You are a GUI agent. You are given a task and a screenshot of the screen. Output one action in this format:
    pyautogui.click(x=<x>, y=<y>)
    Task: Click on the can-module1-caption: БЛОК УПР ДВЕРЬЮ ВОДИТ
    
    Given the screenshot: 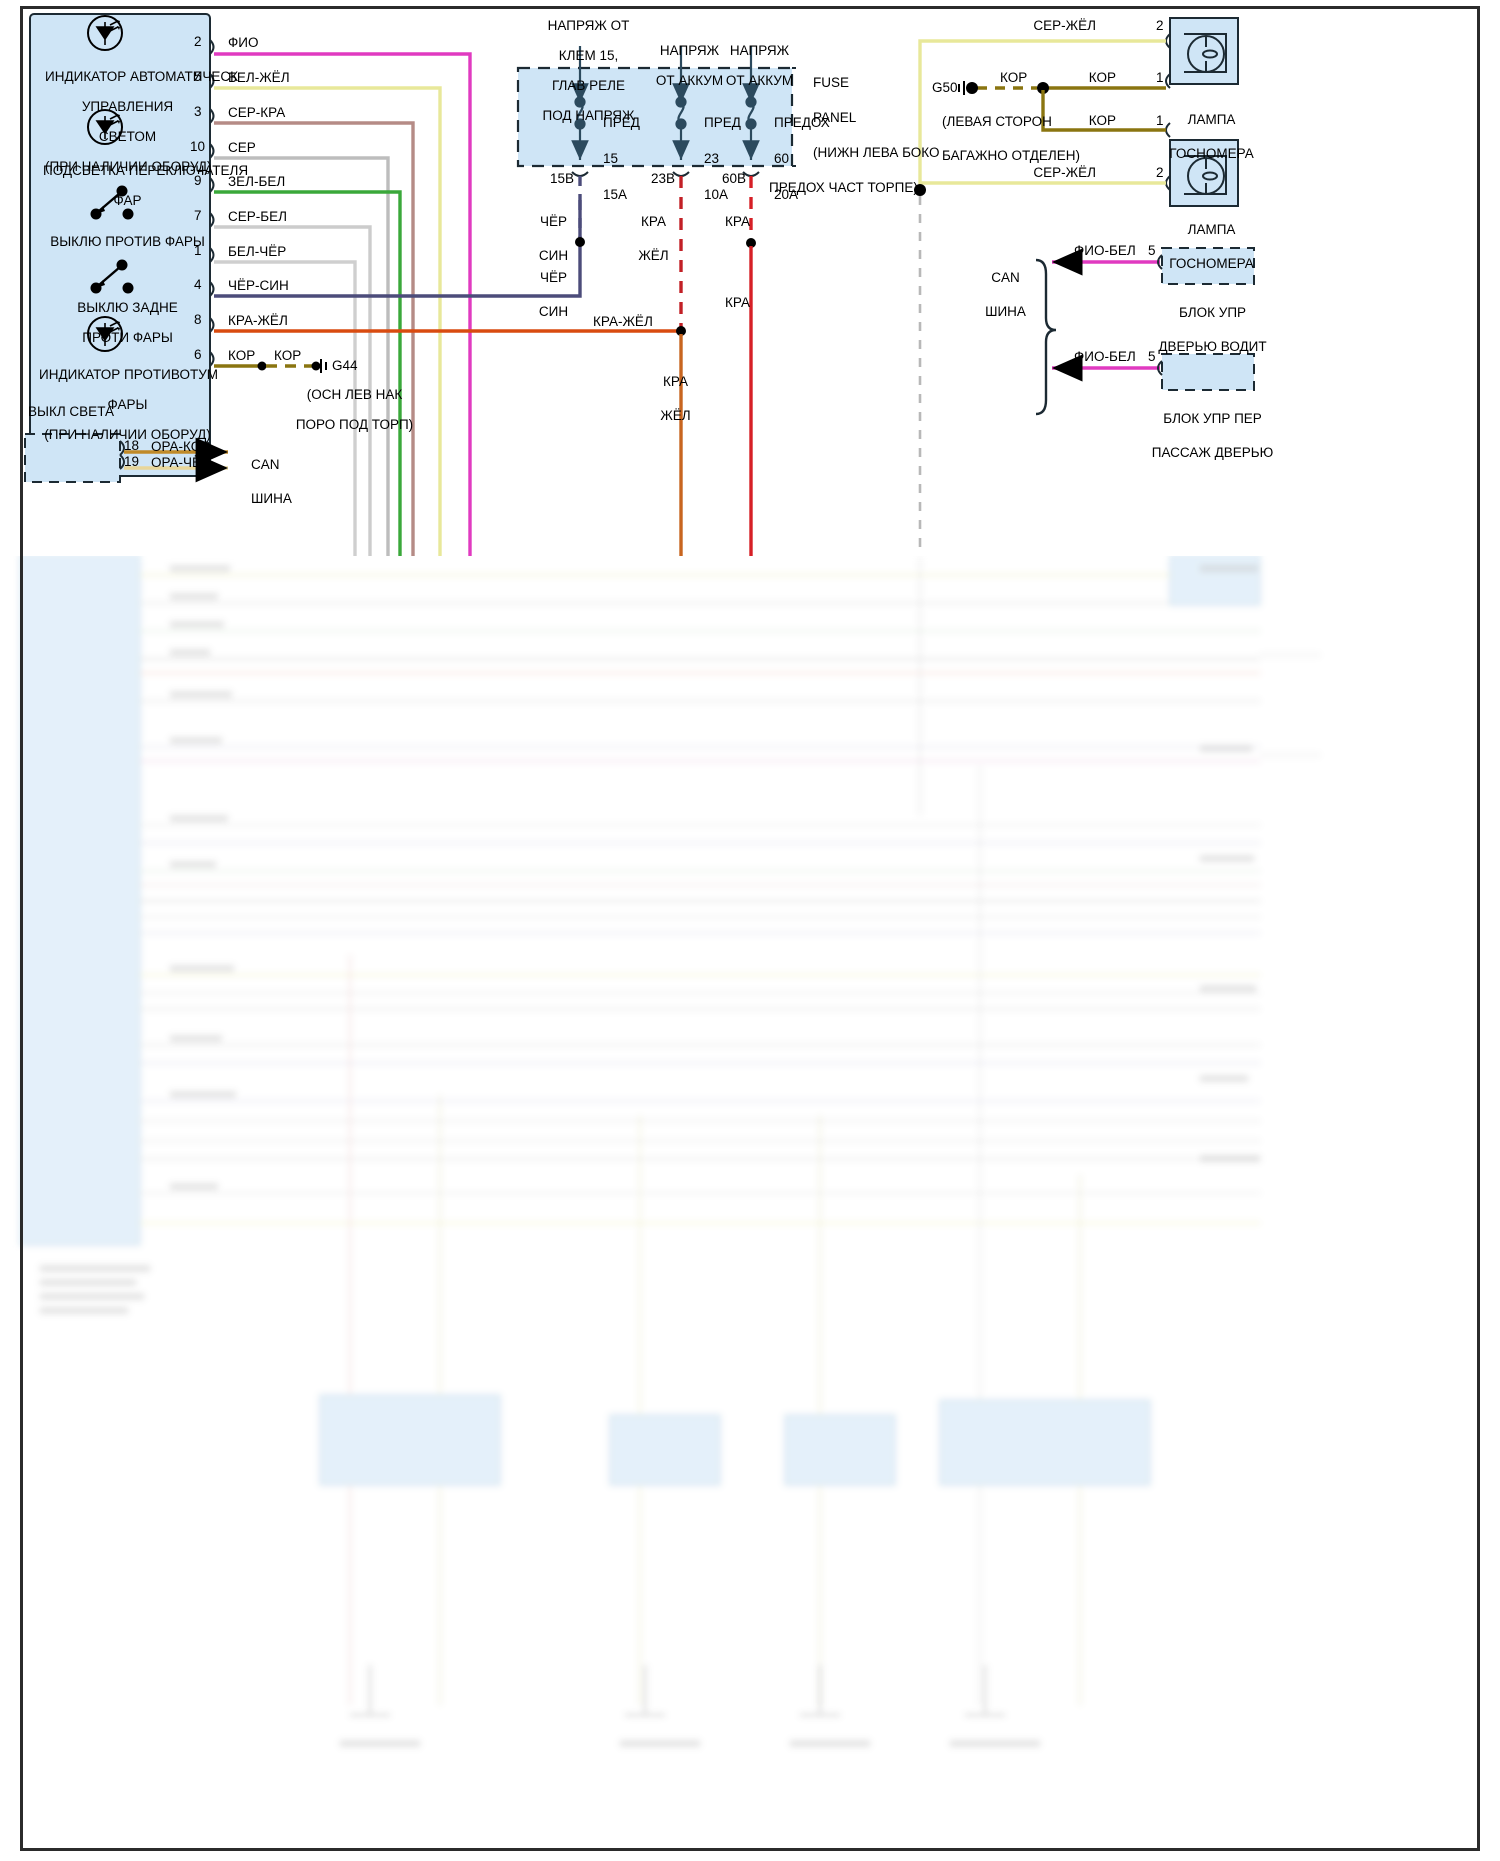 What is the action you would take?
    pyautogui.click(x=1212, y=329)
    